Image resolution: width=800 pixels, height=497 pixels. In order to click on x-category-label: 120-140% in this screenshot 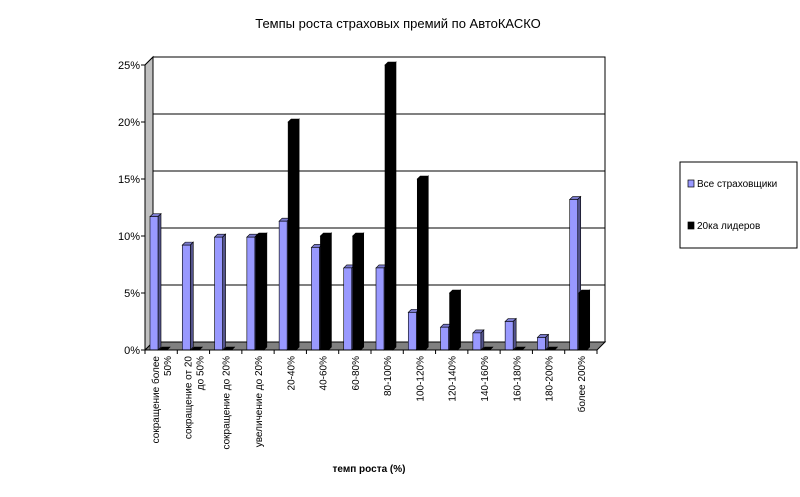, I will do `click(453, 379)`.